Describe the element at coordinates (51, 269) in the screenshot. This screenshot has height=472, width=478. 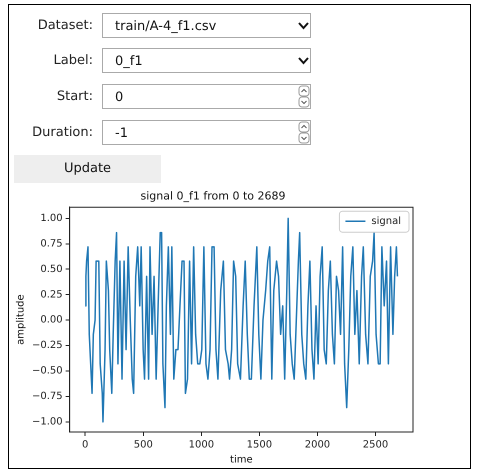
I see `y-tick-label: 0.50` at that location.